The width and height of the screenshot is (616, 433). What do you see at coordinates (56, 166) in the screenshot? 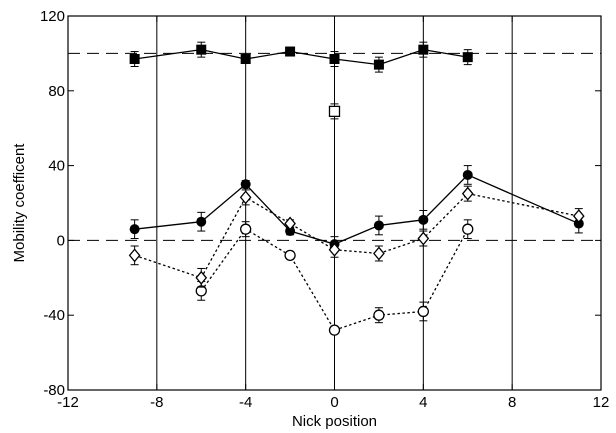
I see `y-tick-label: 40` at bounding box center [56, 166].